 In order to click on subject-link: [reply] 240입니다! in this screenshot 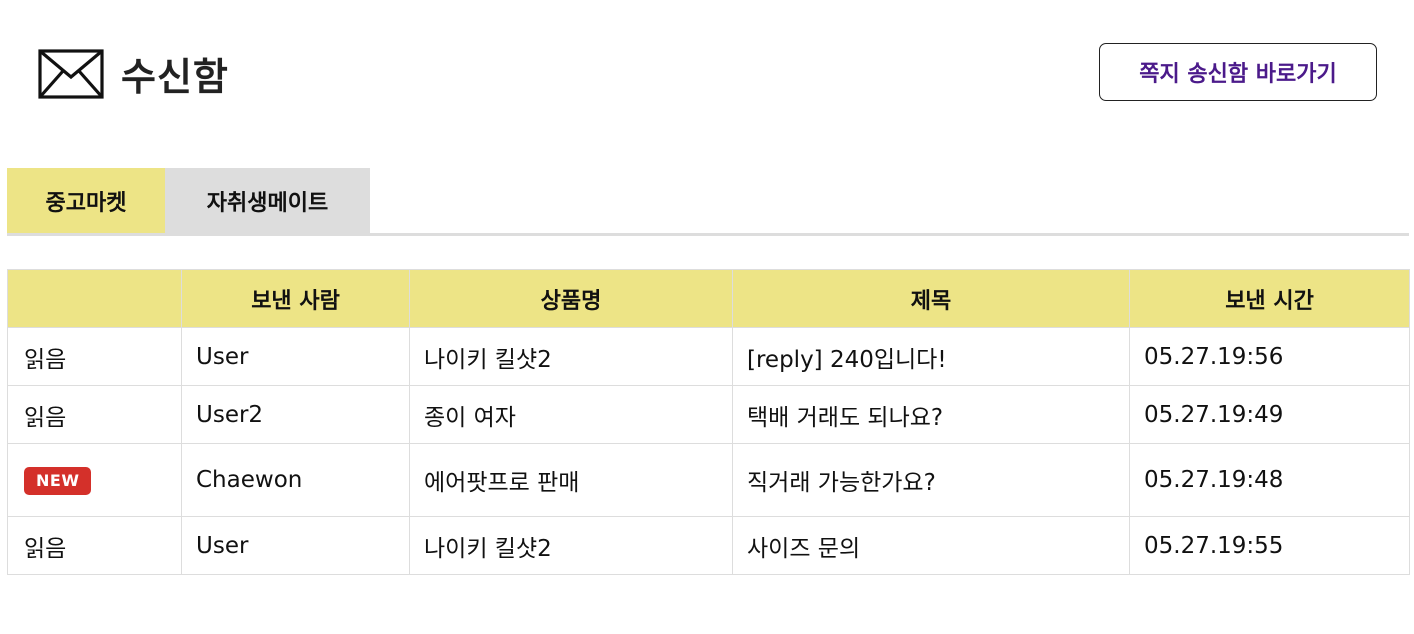, I will do `click(931, 356)`.